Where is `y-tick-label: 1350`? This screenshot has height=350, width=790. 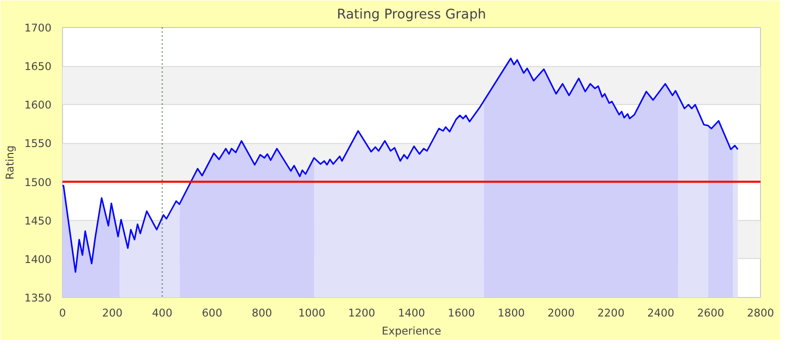 y-tick-label: 1350 is located at coordinates (38, 298).